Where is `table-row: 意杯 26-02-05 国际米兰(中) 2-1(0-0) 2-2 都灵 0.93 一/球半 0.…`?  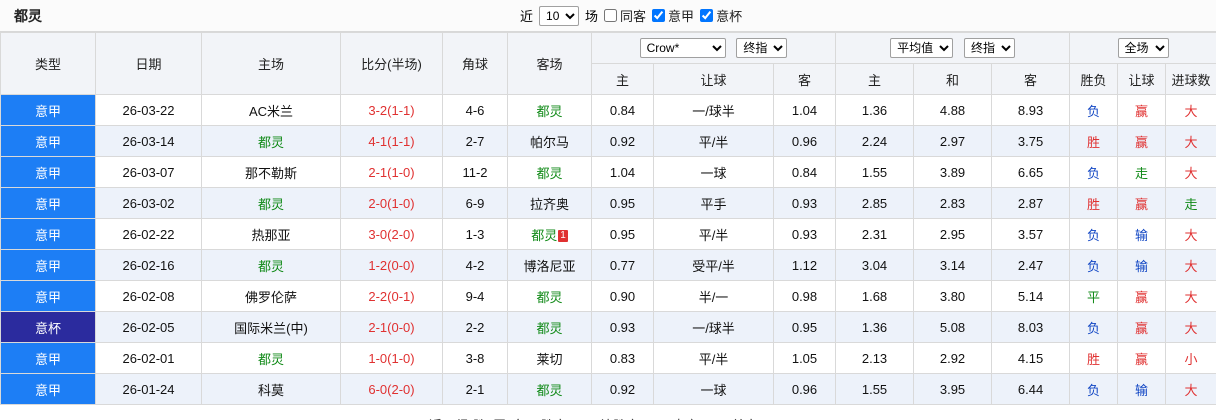 table-row: 意杯 26-02-05 国际米兰(中) 2-1(0-0) 2-2 都灵 0.93 一/球半 0.… is located at coordinates (608, 327).